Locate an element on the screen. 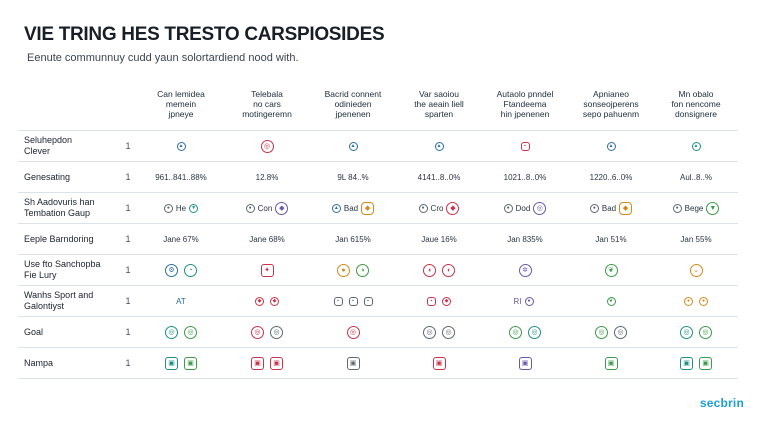 The image size is (768, 432). column-header-label: Autaolo pnndel Ftandeema hin jpenenen is located at coordinates (525, 104).